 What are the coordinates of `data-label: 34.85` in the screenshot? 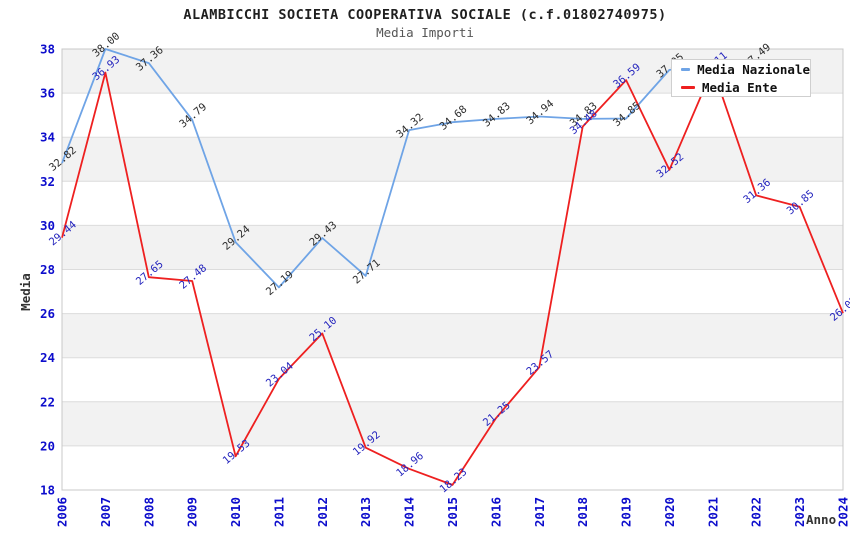 It's located at (627, 115).